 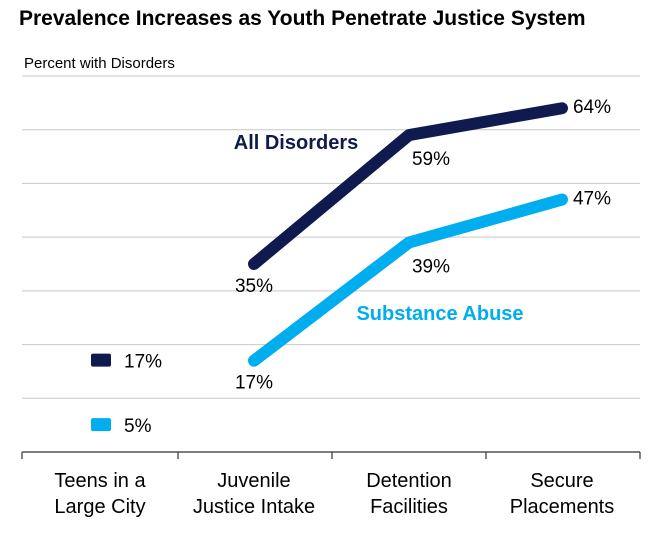 I want to click on series-name-label: Substance Abuse, so click(x=439, y=314).